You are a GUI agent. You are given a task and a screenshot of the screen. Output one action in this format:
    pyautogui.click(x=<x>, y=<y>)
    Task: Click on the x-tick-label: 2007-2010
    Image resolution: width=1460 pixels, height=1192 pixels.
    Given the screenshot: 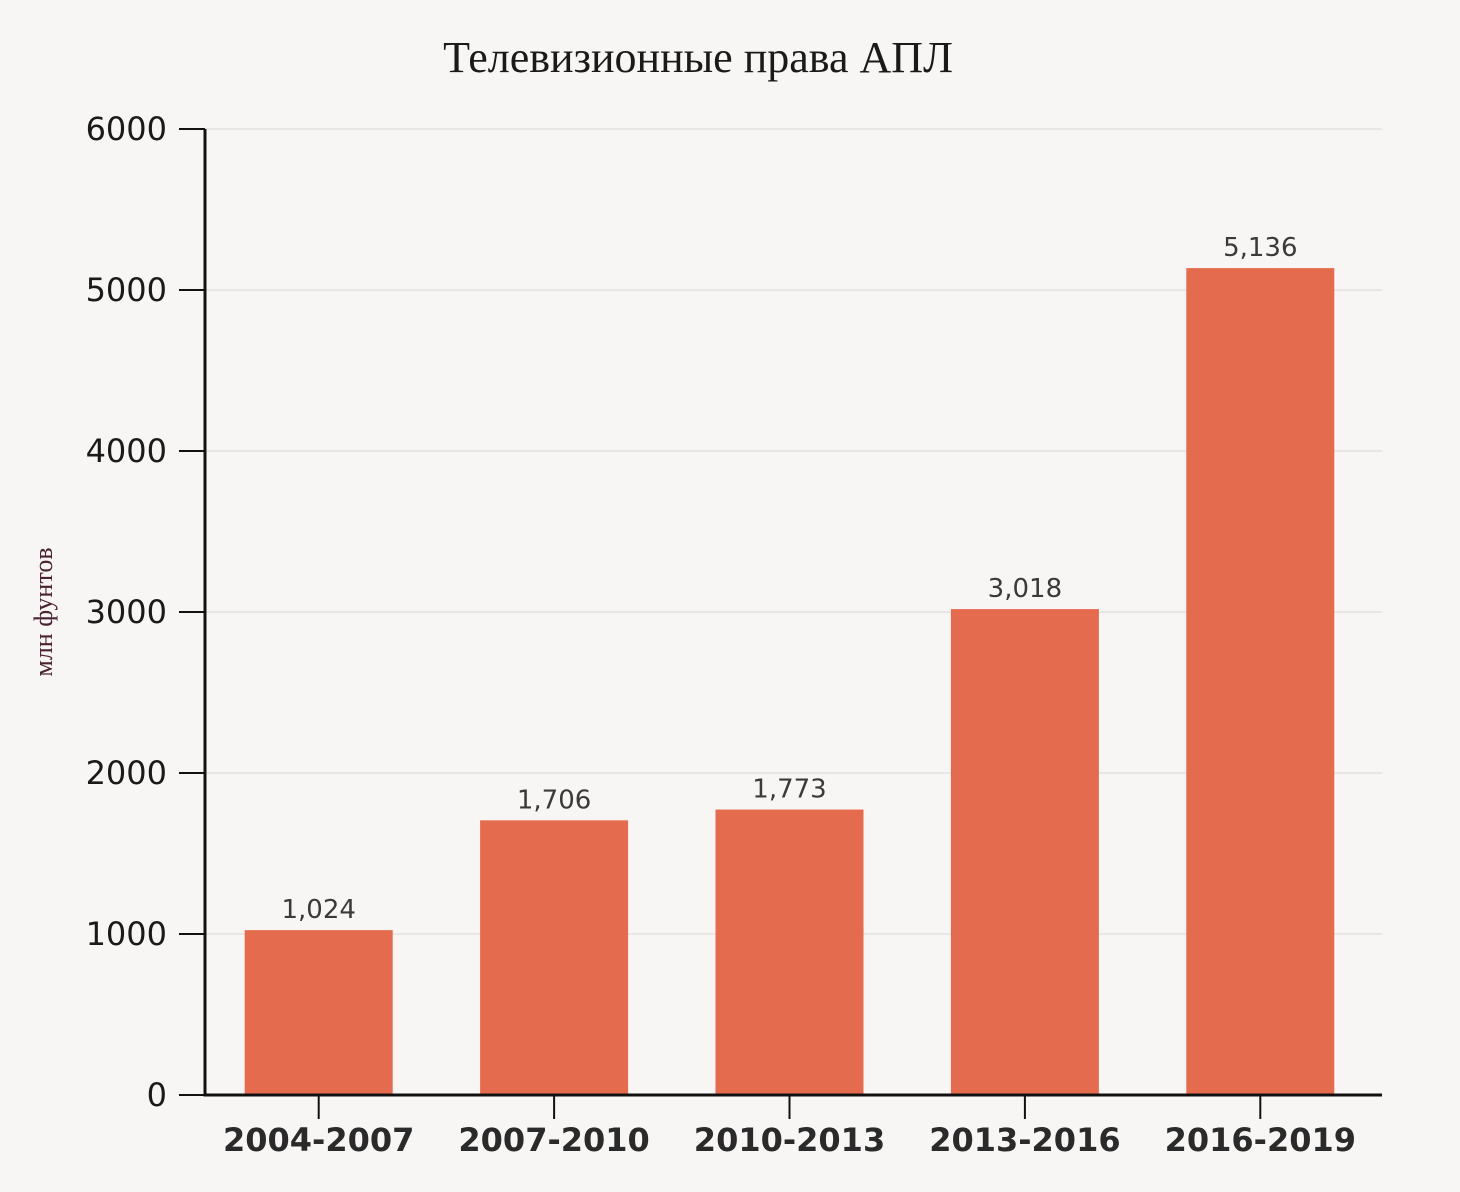 What is the action you would take?
    pyautogui.click(x=553, y=1140)
    